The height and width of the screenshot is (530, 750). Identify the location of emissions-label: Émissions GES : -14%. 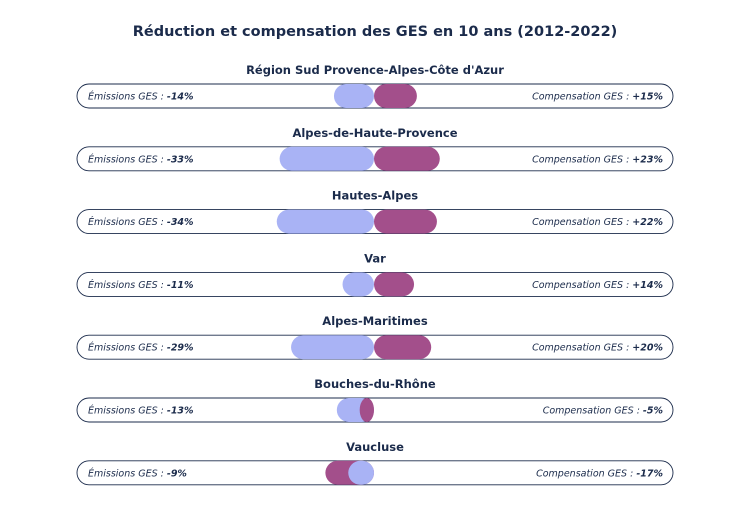
(141, 97).